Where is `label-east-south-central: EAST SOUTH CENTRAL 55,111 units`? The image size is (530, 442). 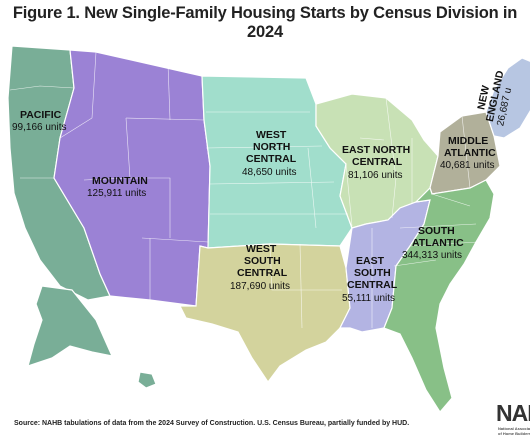 label-east-south-central: EAST SOUTH CENTRAL 55,111 units is located at coordinates (371, 279).